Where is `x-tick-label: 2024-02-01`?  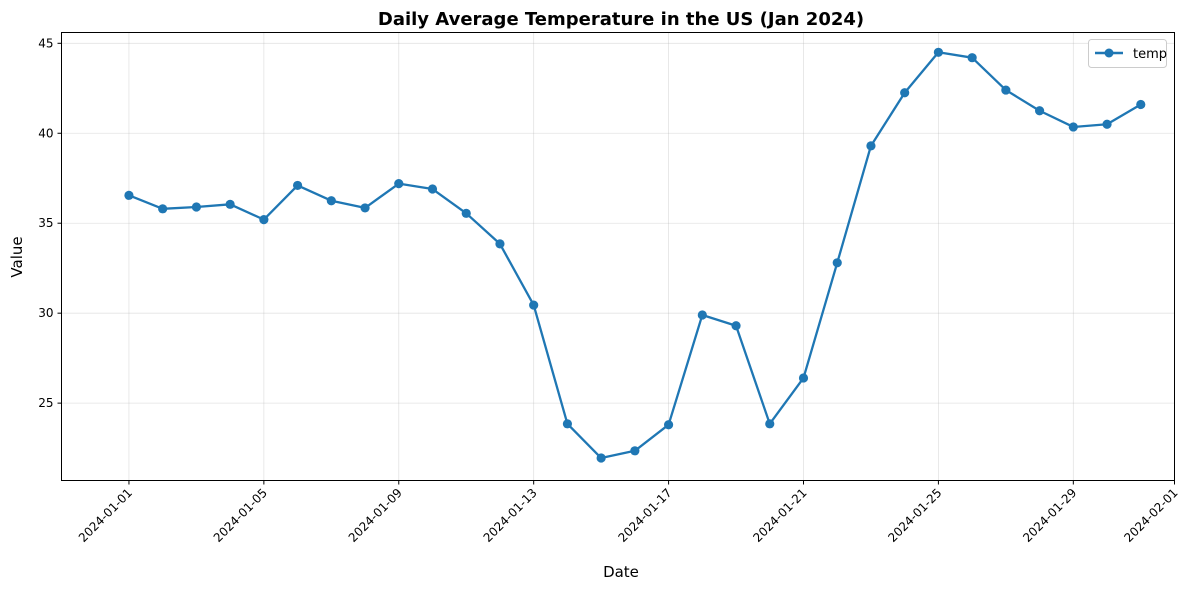 x-tick-label: 2024-02-01 is located at coordinates (1150, 515).